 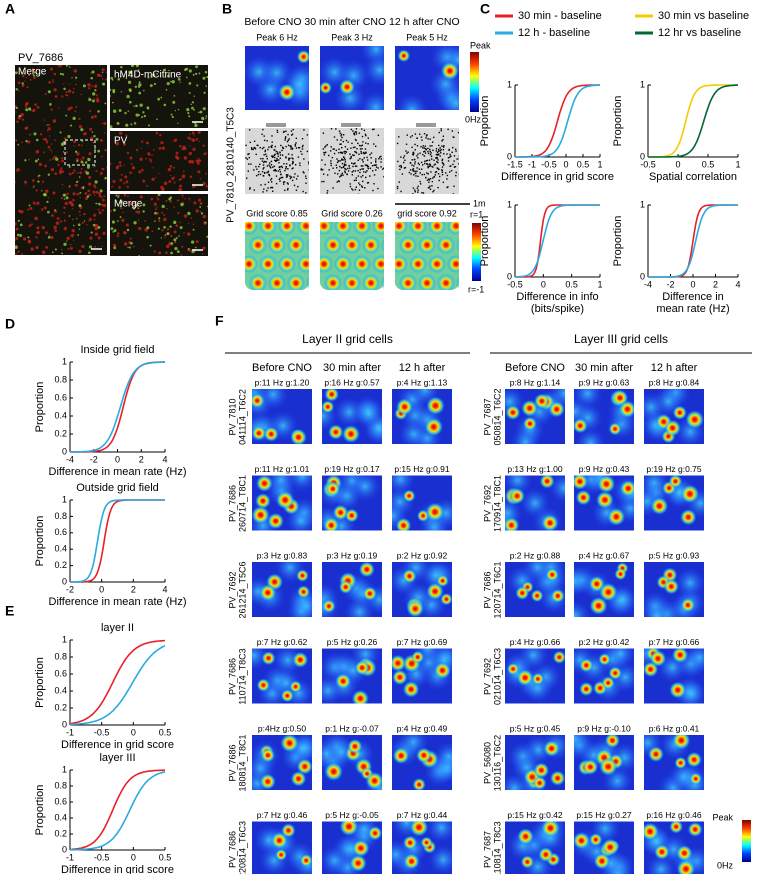 What do you see at coordinates (60, 433) in the screenshot?
I see `y-tick-label: 0.2` at bounding box center [60, 433].